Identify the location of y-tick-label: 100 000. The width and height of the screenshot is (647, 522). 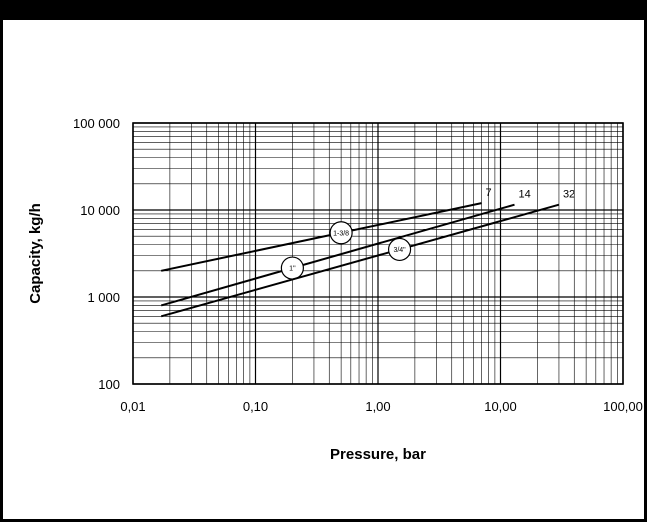
(96, 123).